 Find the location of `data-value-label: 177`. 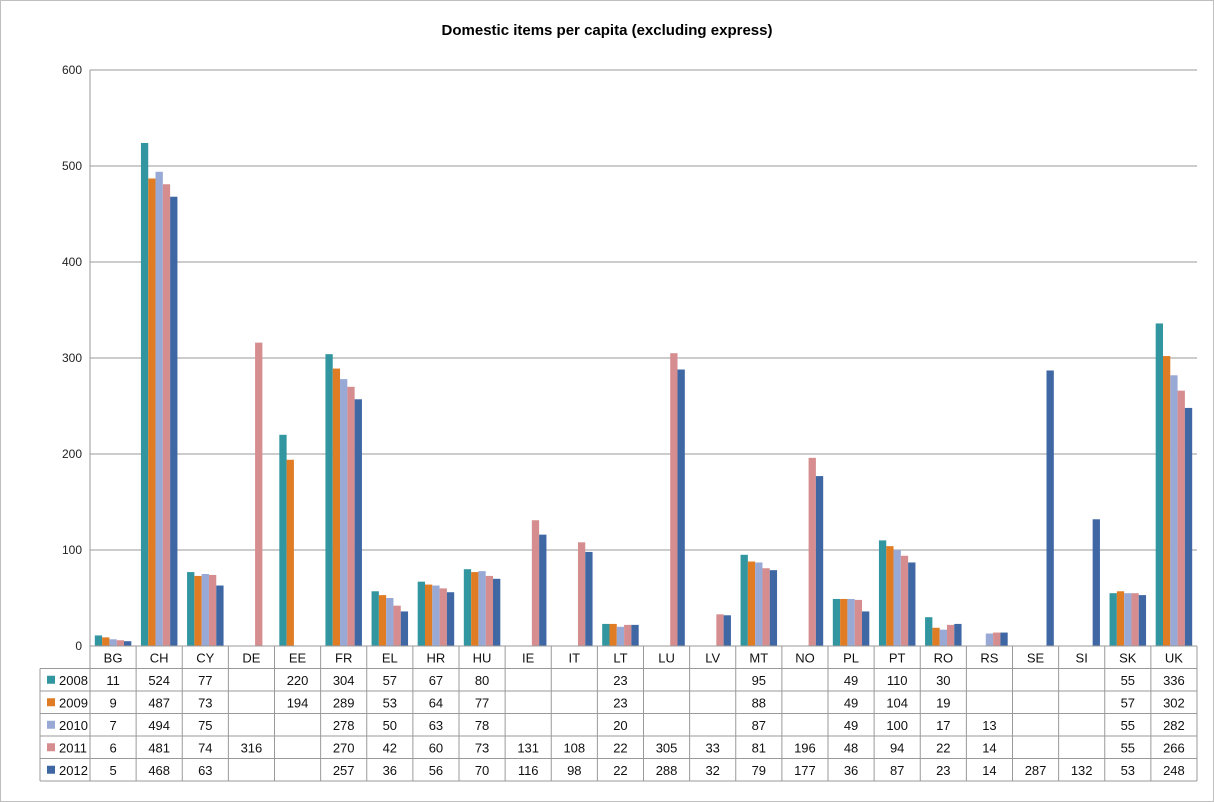

data-value-label: 177 is located at coordinates (805, 770).